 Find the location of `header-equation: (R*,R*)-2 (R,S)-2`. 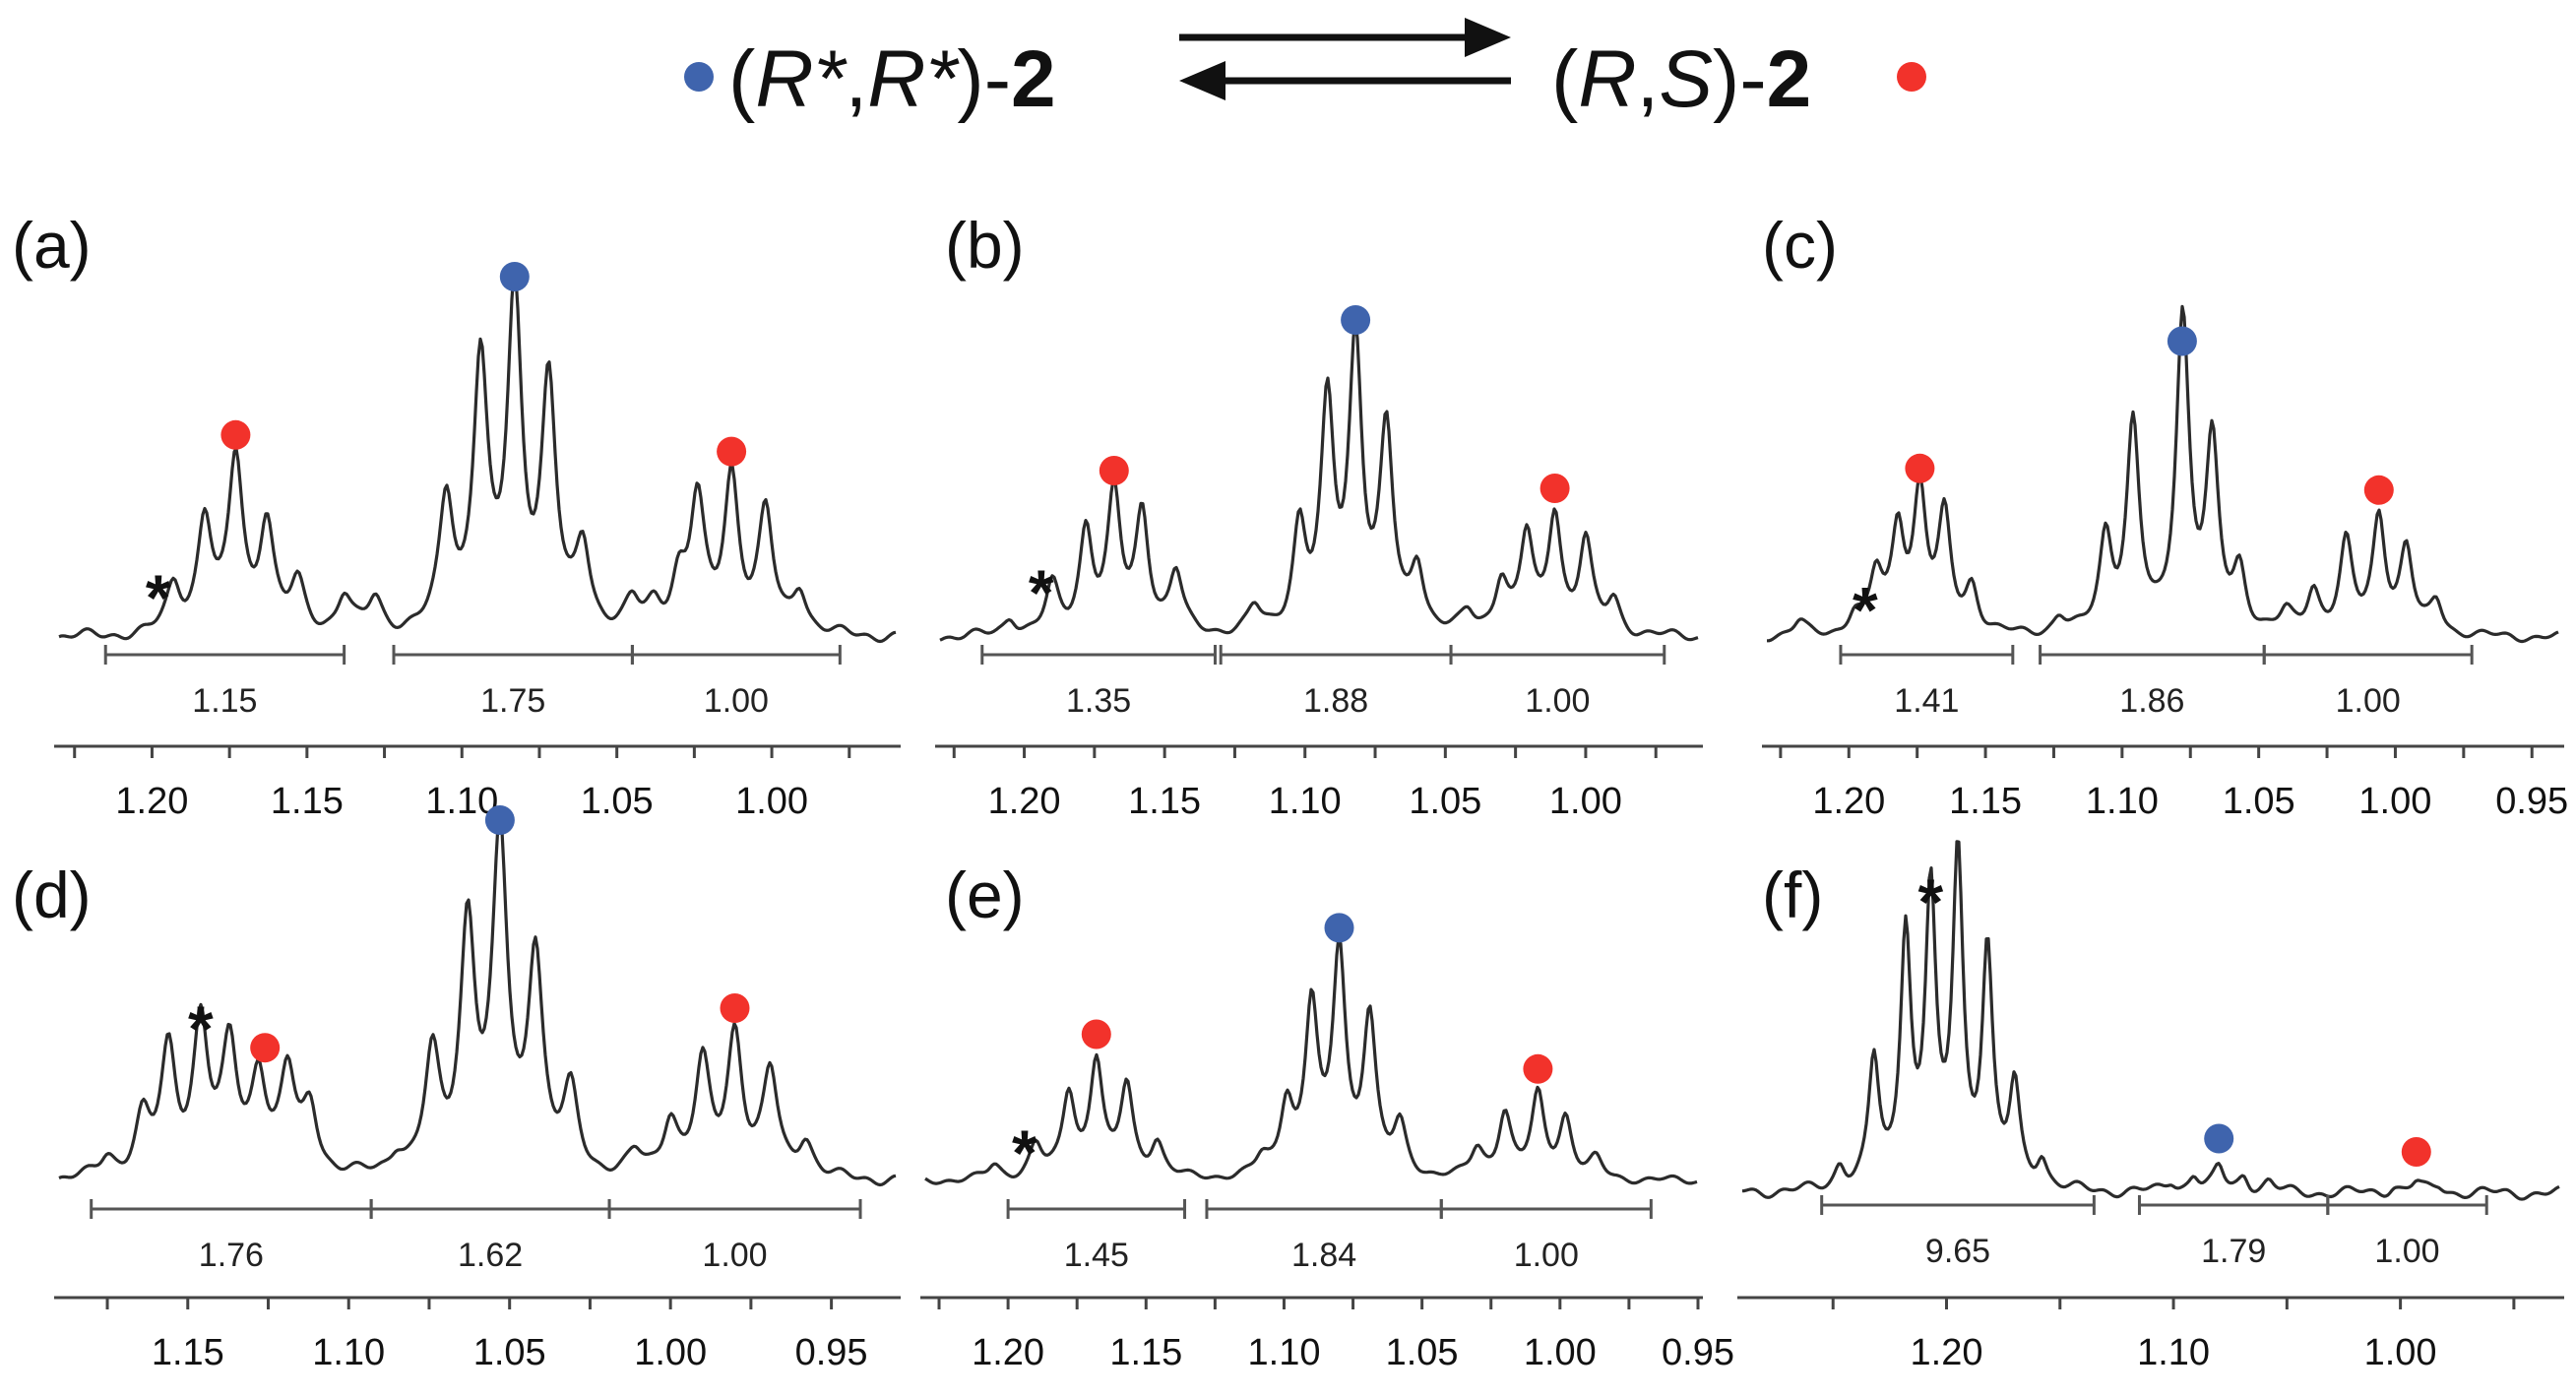

header-equation: (R*,R*)-2 (R,S)-2 is located at coordinates (1305, 71).